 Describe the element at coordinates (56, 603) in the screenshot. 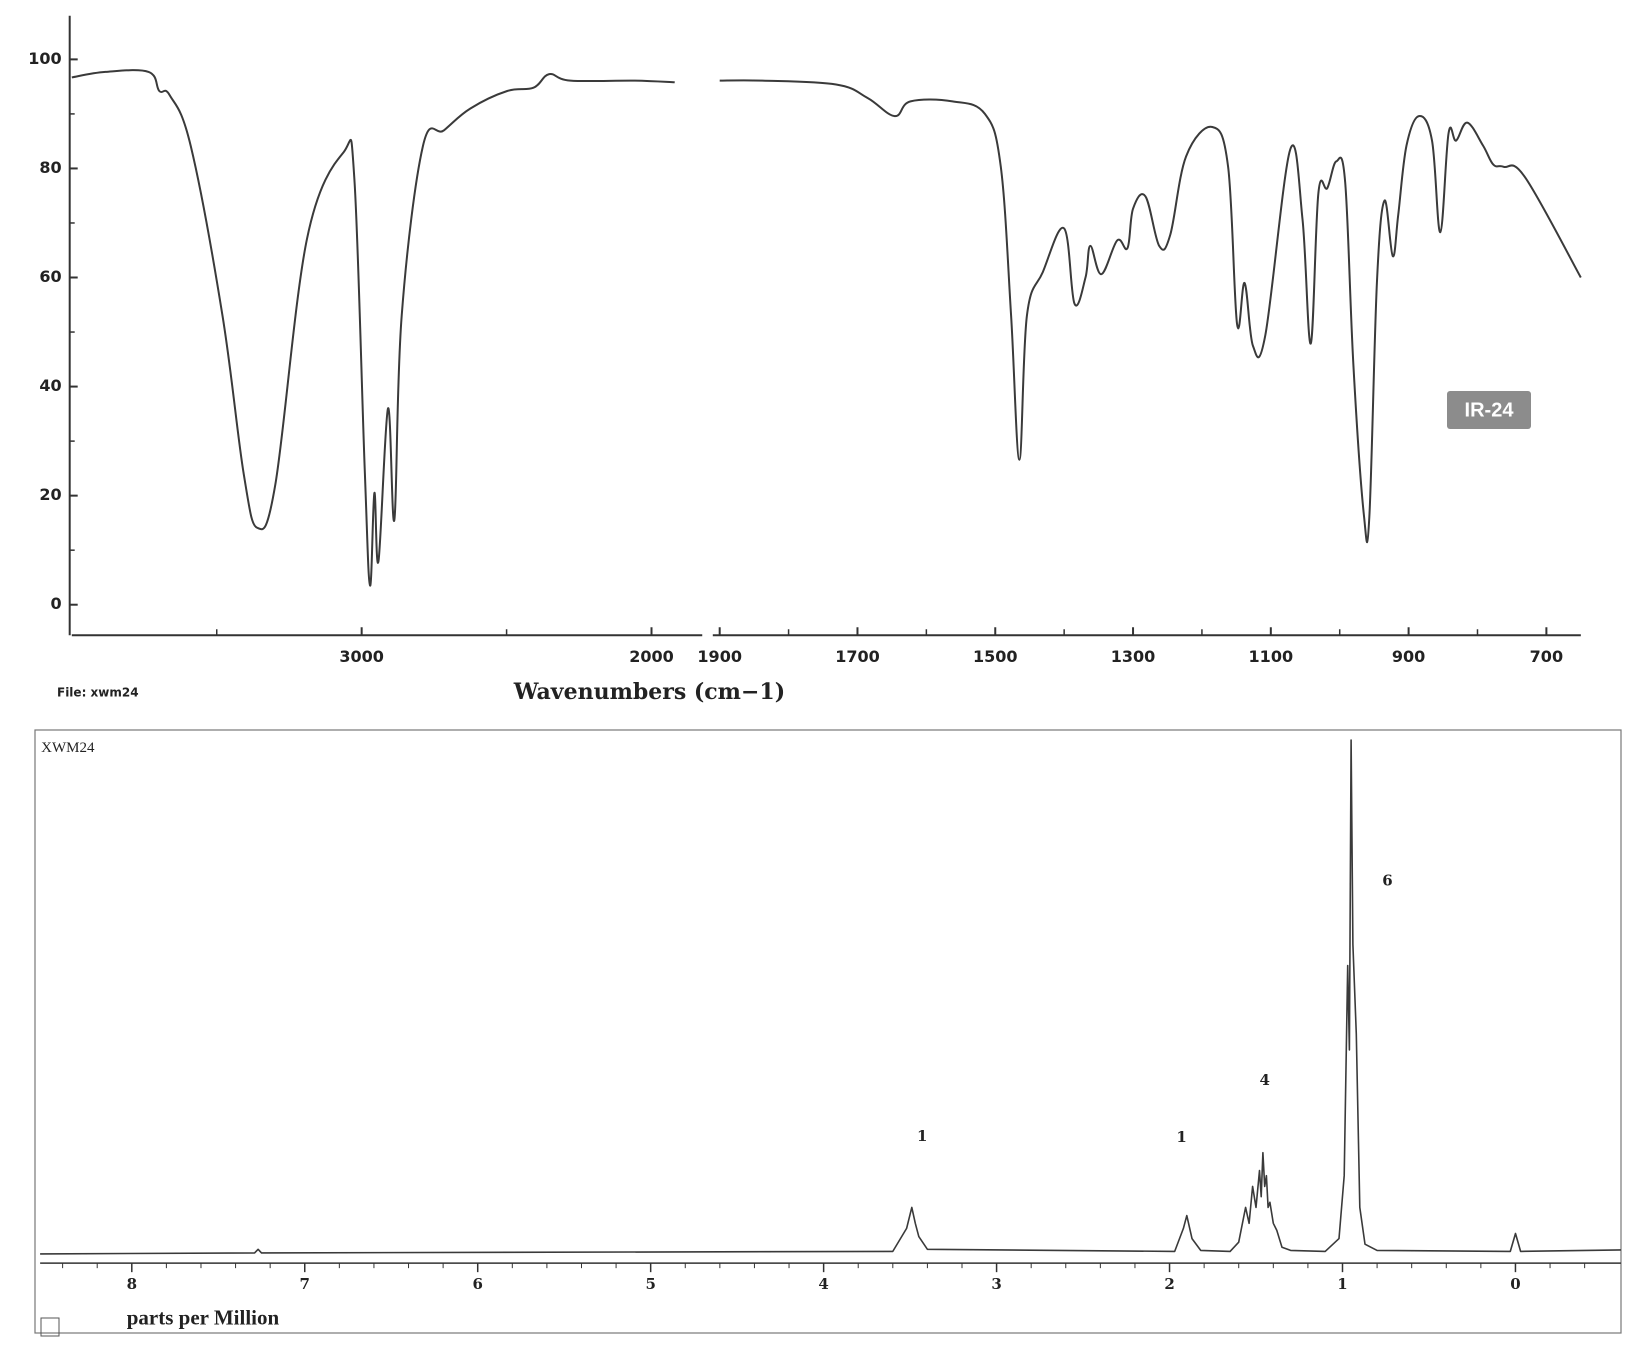

I see `y-tick-label: 0` at that location.